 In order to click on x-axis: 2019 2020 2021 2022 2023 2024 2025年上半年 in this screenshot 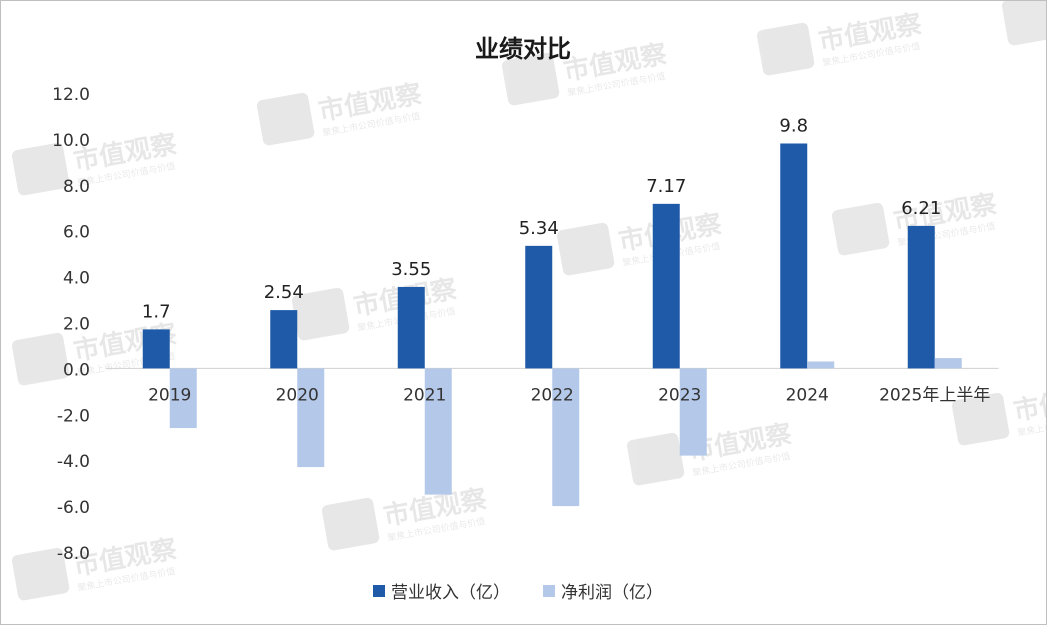, I will do `click(569, 395)`.